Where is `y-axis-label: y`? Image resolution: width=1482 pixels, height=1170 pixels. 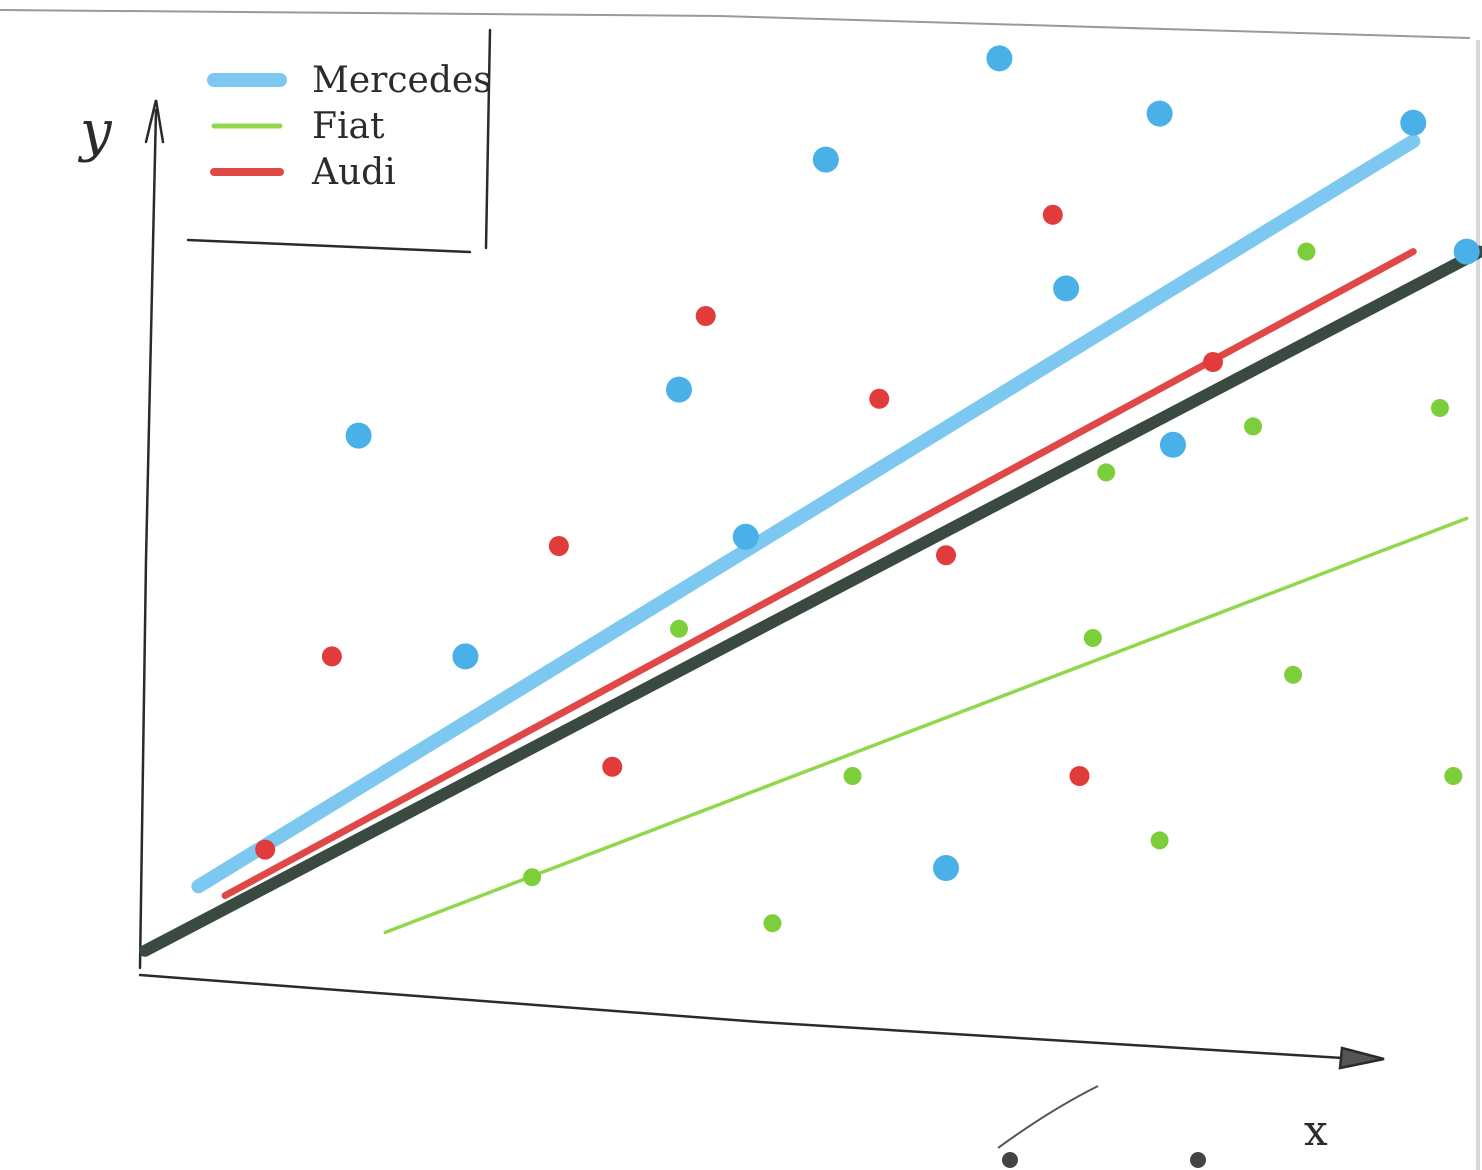
y-axis-label: y is located at coordinates (95, 131).